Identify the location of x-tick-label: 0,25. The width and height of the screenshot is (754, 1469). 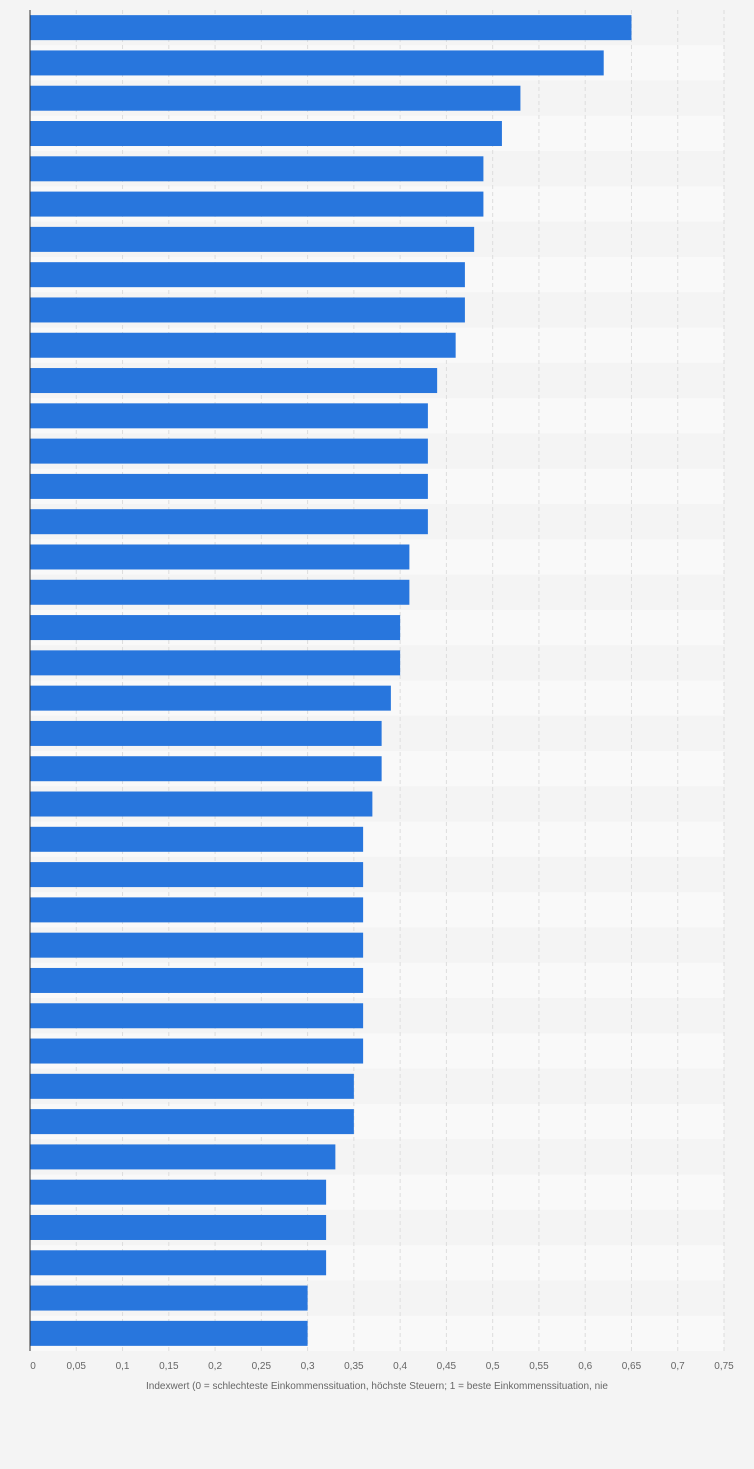
(262, 1366).